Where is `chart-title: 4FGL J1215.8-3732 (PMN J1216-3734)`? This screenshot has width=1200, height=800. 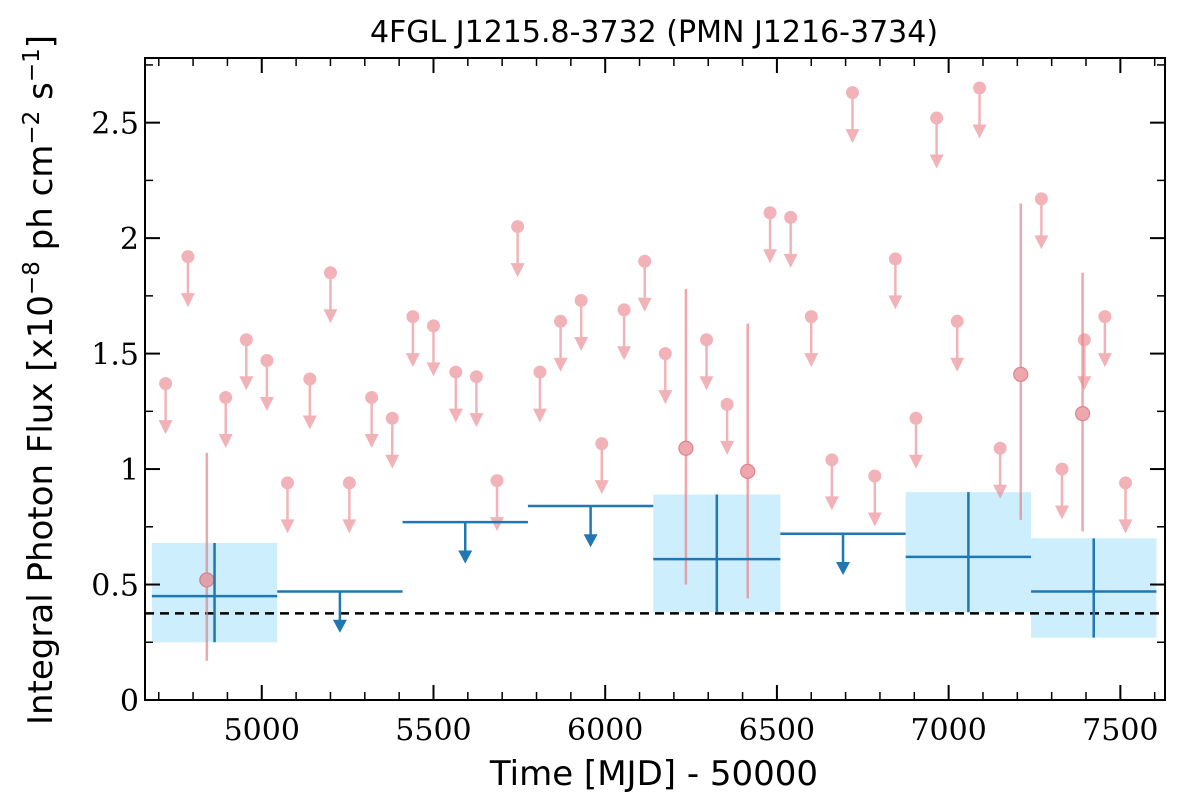 chart-title: 4FGL J1215.8-3732 (PMN J1216-3734) is located at coordinates (654, 32).